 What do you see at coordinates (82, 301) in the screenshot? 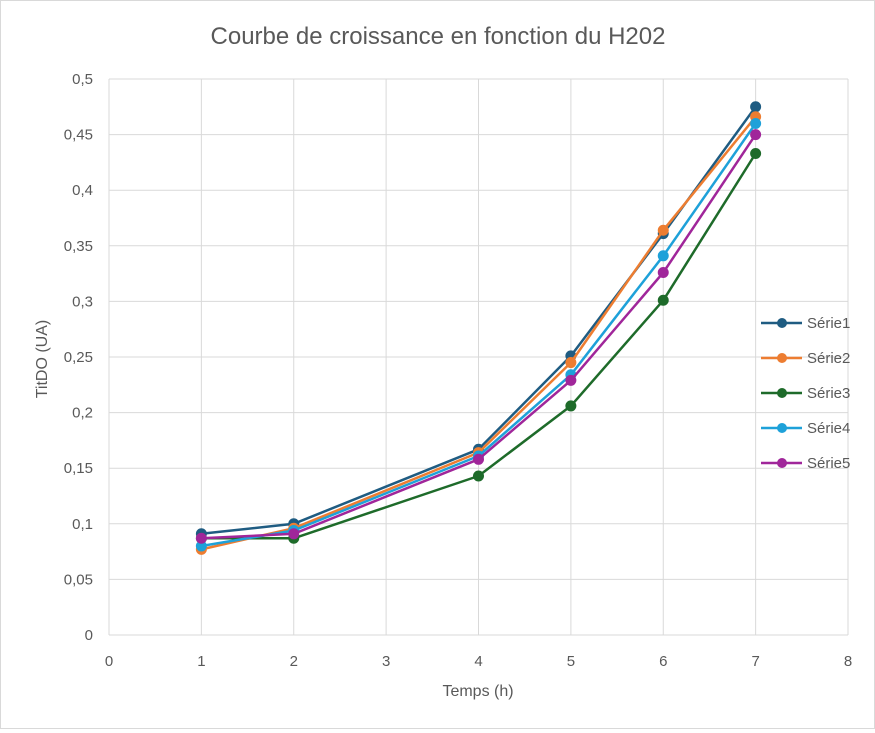
I see `y-tick-label: 0,3` at bounding box center [82, 301].